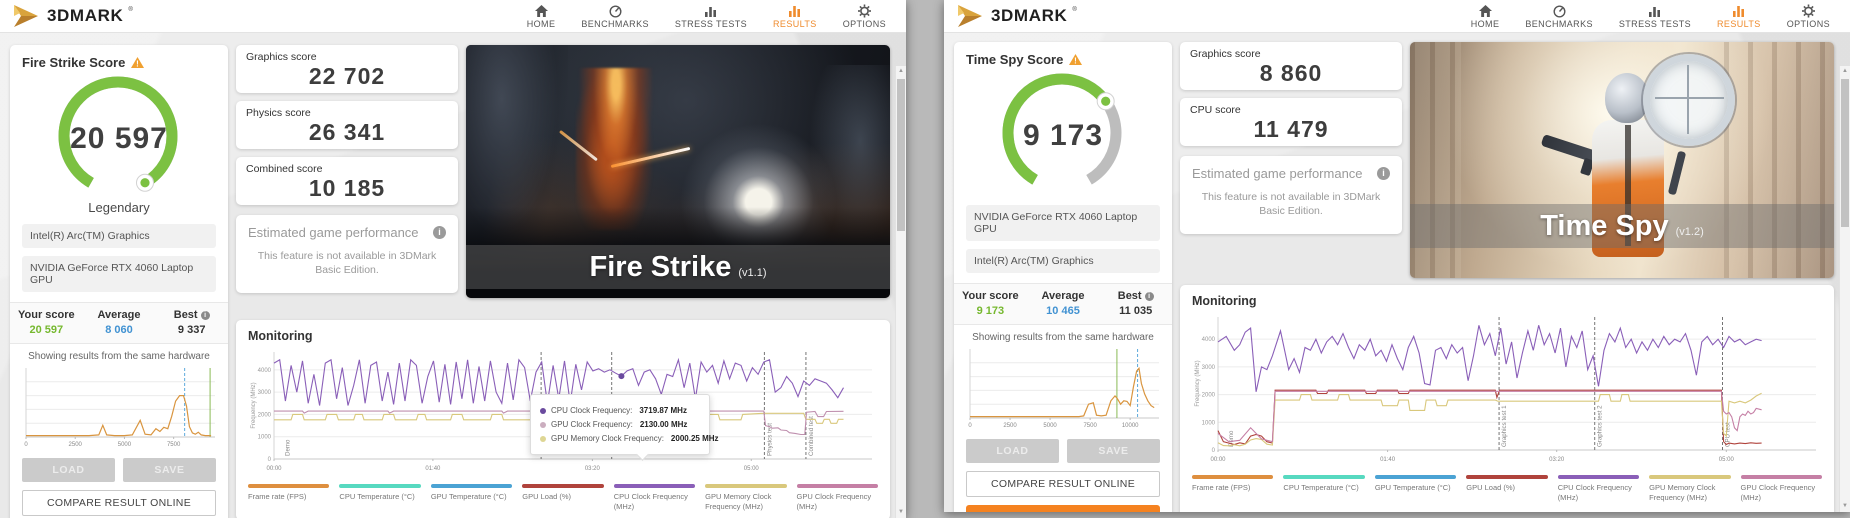  Describe the element at coordinates (119, 322) in the screenshot. I see `stat-average: Average 8 060` at that location.